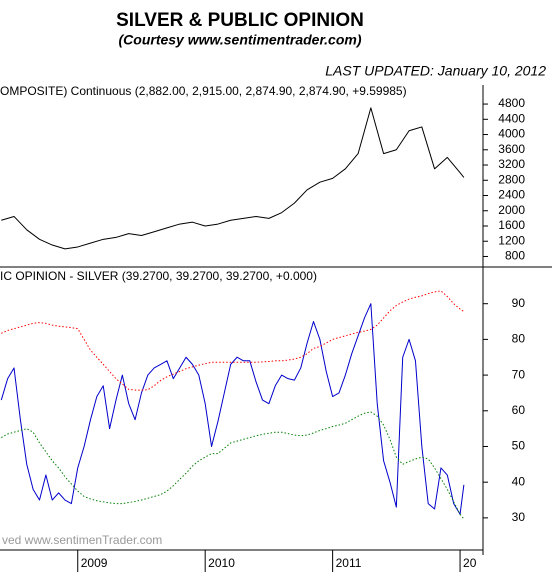 The image size is (552, 577). Describe the element at coordinates (233, 340) in the screenshot. I see `series-line` at that location.